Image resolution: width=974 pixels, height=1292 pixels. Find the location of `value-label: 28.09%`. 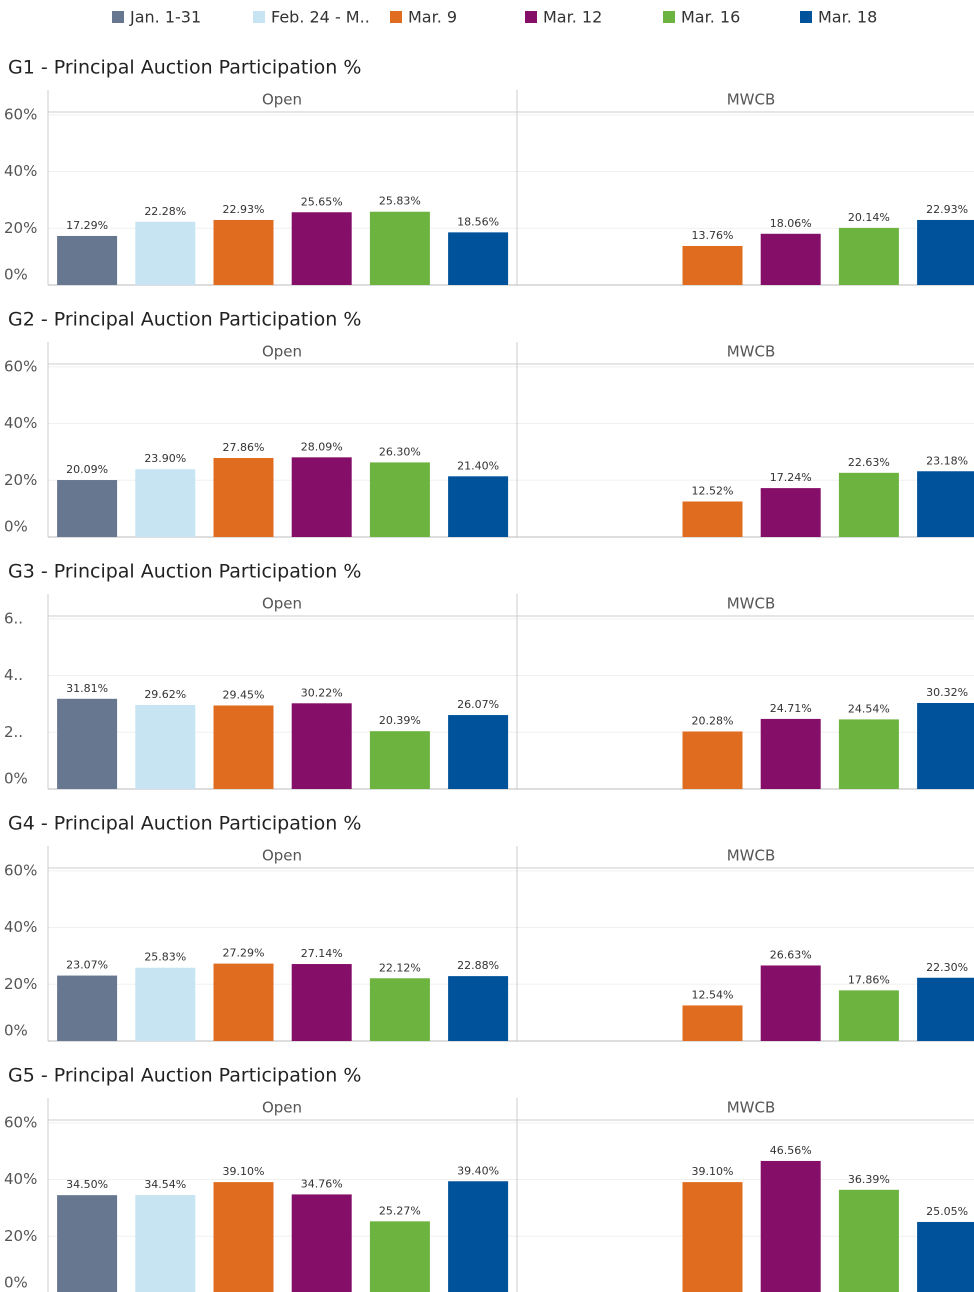

value-label: 28.09% is located at coordinates (322, 446).